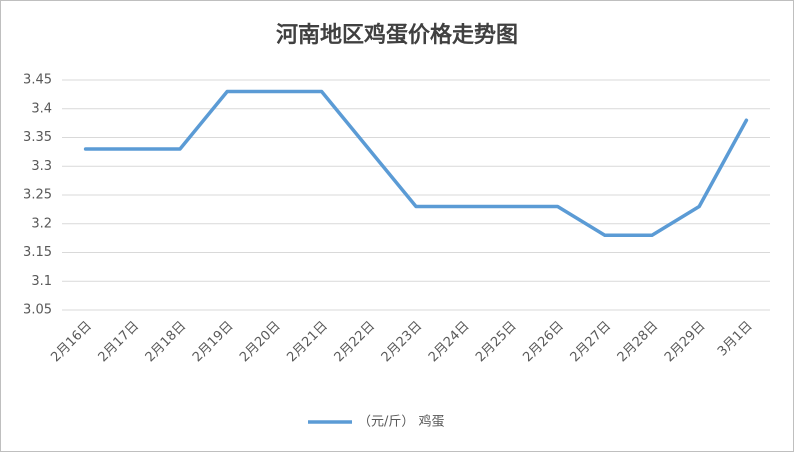  What do you see at coordinates (41, 108) in the screenshot?
I see `y-tick-label: 3.4` at bounding box center [41, 108].